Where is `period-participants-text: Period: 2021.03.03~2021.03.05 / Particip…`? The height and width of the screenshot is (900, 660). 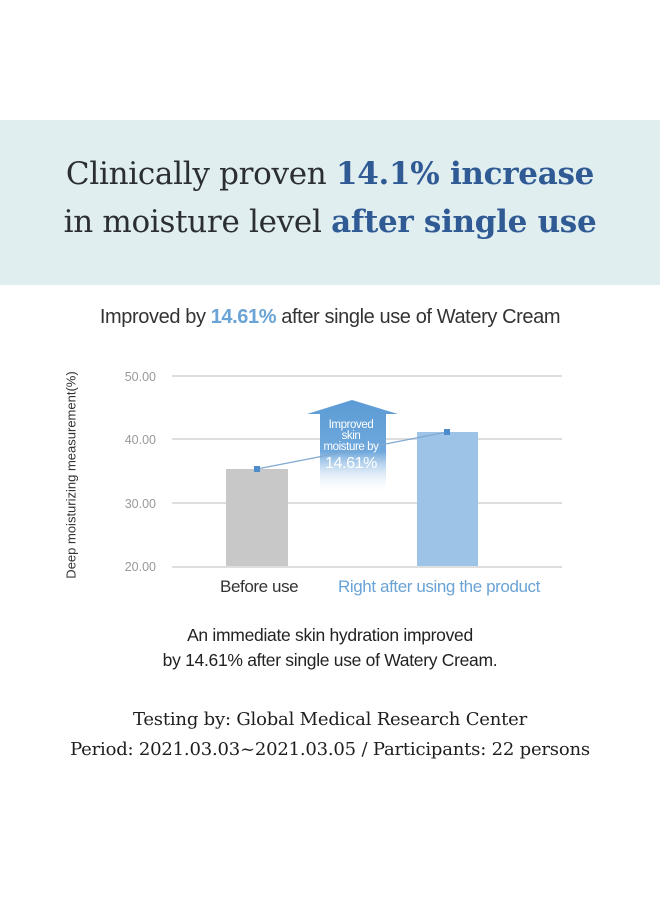
period-participants-text: Period: 2021.03.03~2021.03.05 / Particip… is located at coordinates (330, 749).